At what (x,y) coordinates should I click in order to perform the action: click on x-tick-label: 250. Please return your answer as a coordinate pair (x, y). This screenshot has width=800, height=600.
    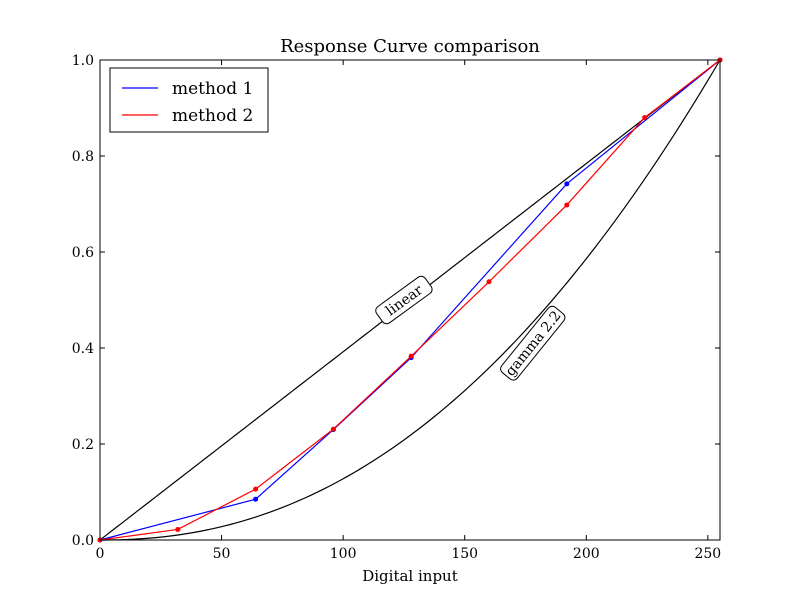
    Looking at the image, I should click on (707, 554).